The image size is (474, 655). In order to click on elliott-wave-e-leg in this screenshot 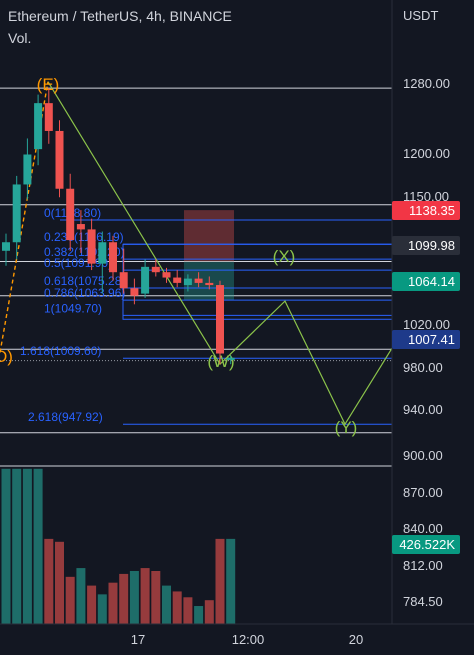, I will do `click(24, 217)`.